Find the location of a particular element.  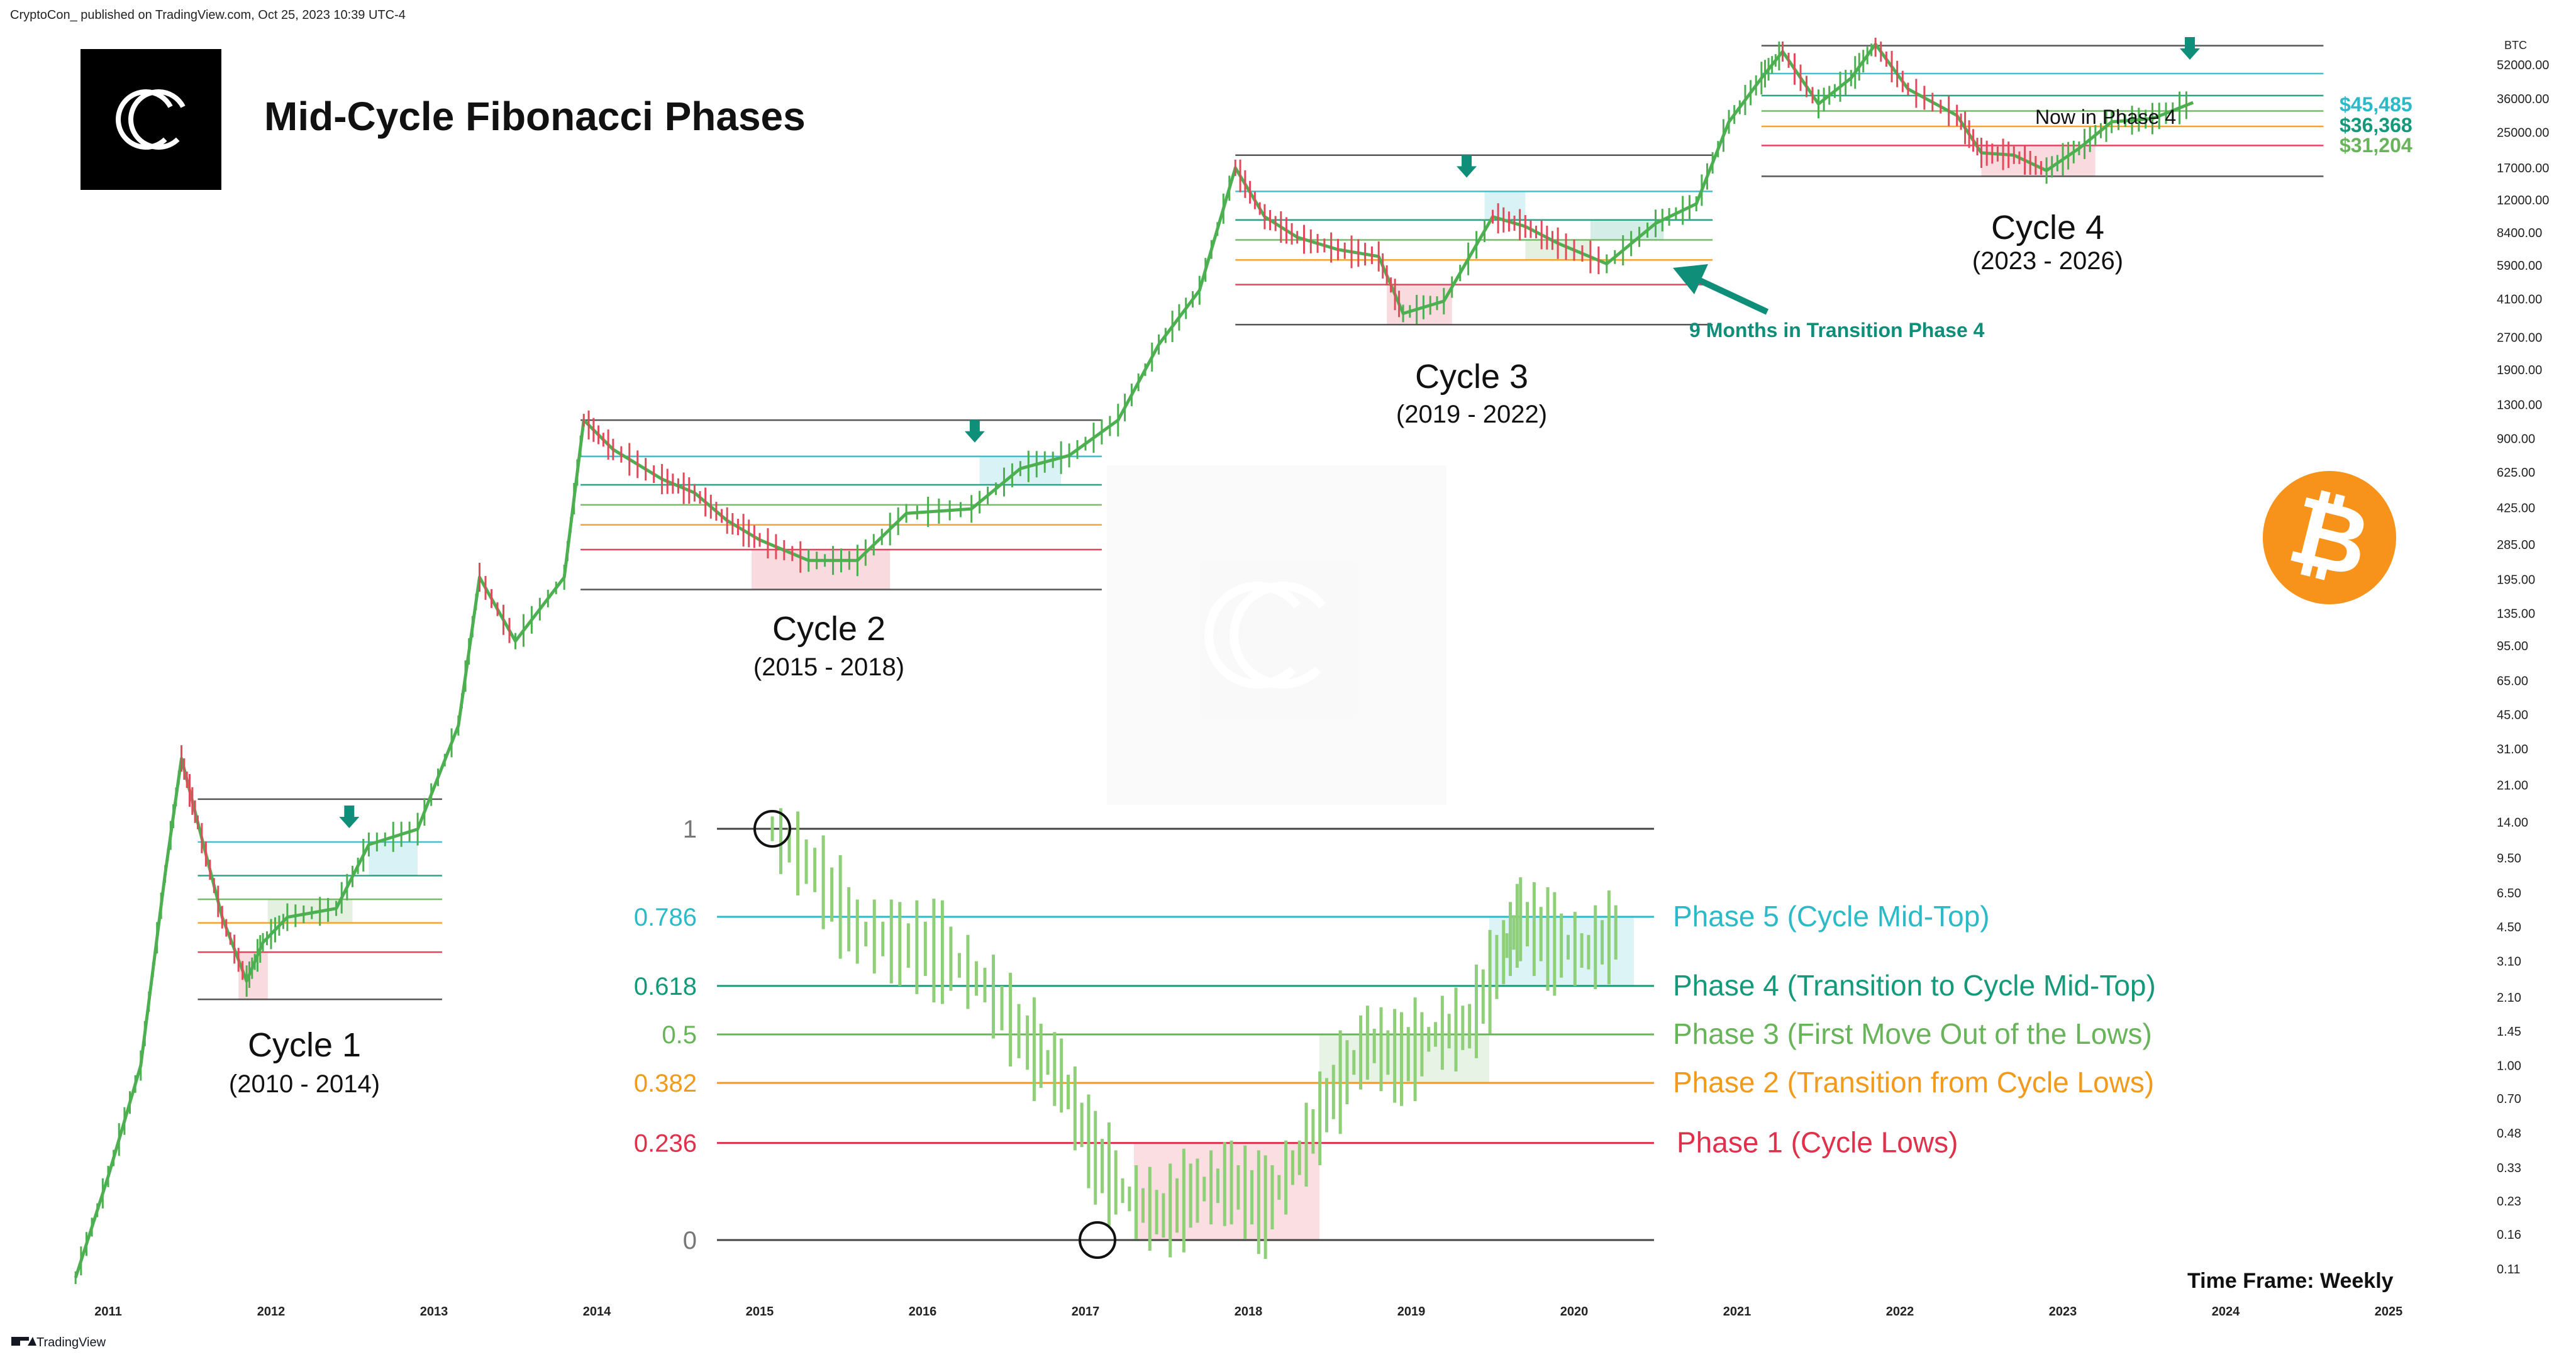

price-label-45485: $45,485 is located at coordinates (2376, 104).